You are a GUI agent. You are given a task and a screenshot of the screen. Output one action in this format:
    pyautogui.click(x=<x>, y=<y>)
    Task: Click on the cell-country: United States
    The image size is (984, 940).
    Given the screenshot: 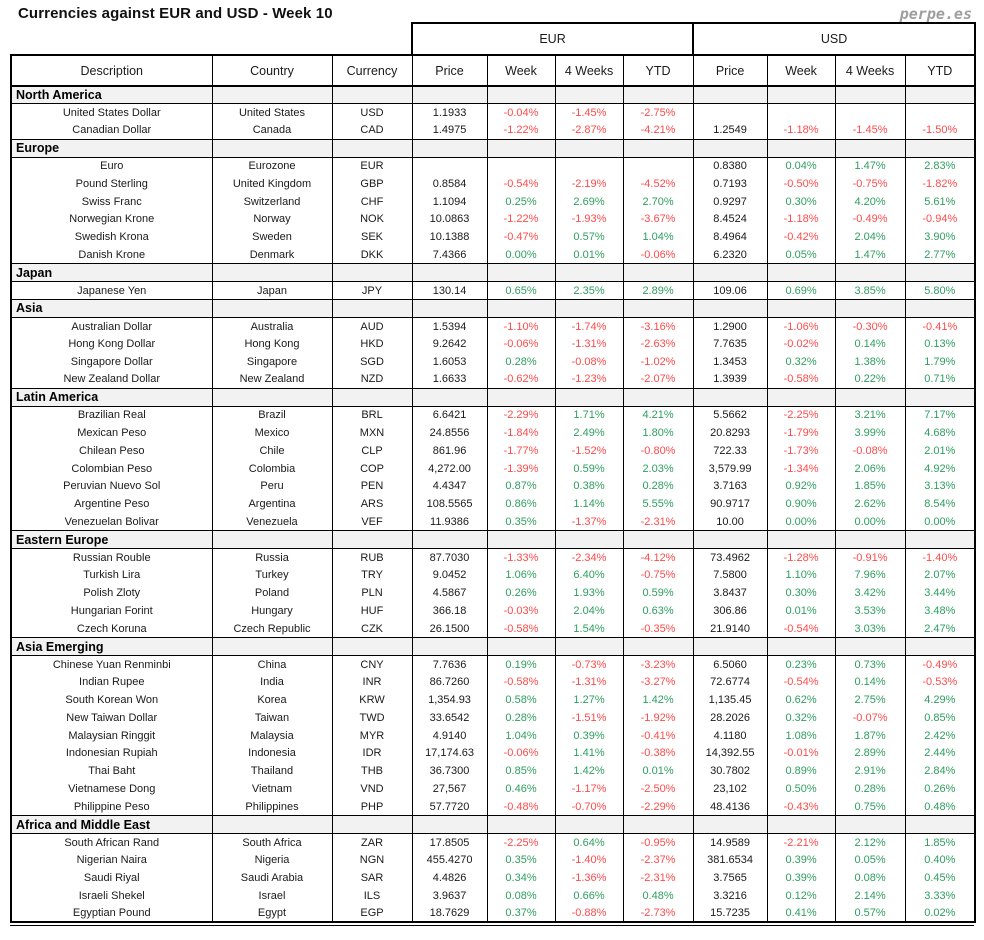 What is the action you would take?
    pyautogui.click(x=272, y=112)
    